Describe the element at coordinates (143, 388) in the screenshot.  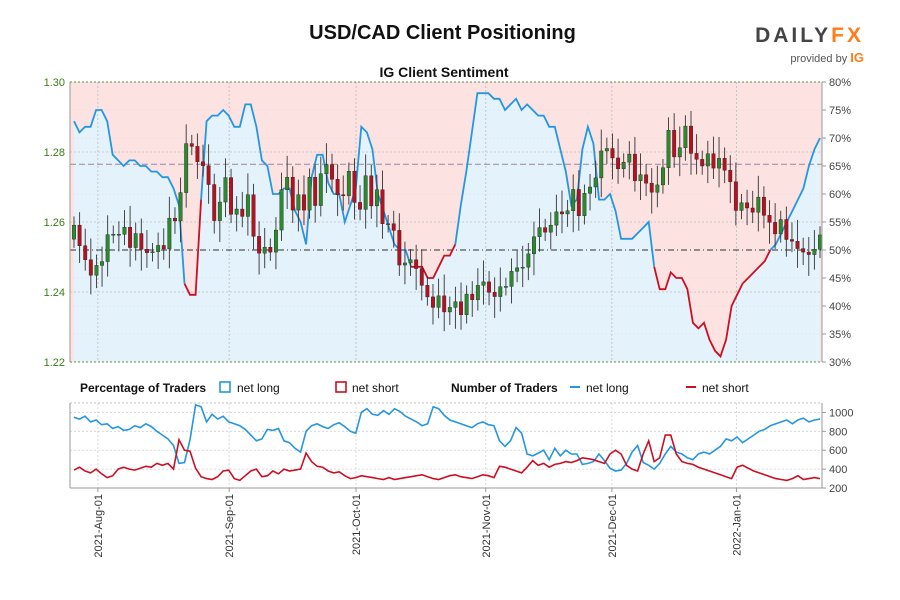
I see `legend-pct-title: Percentage of Traders` at that location.